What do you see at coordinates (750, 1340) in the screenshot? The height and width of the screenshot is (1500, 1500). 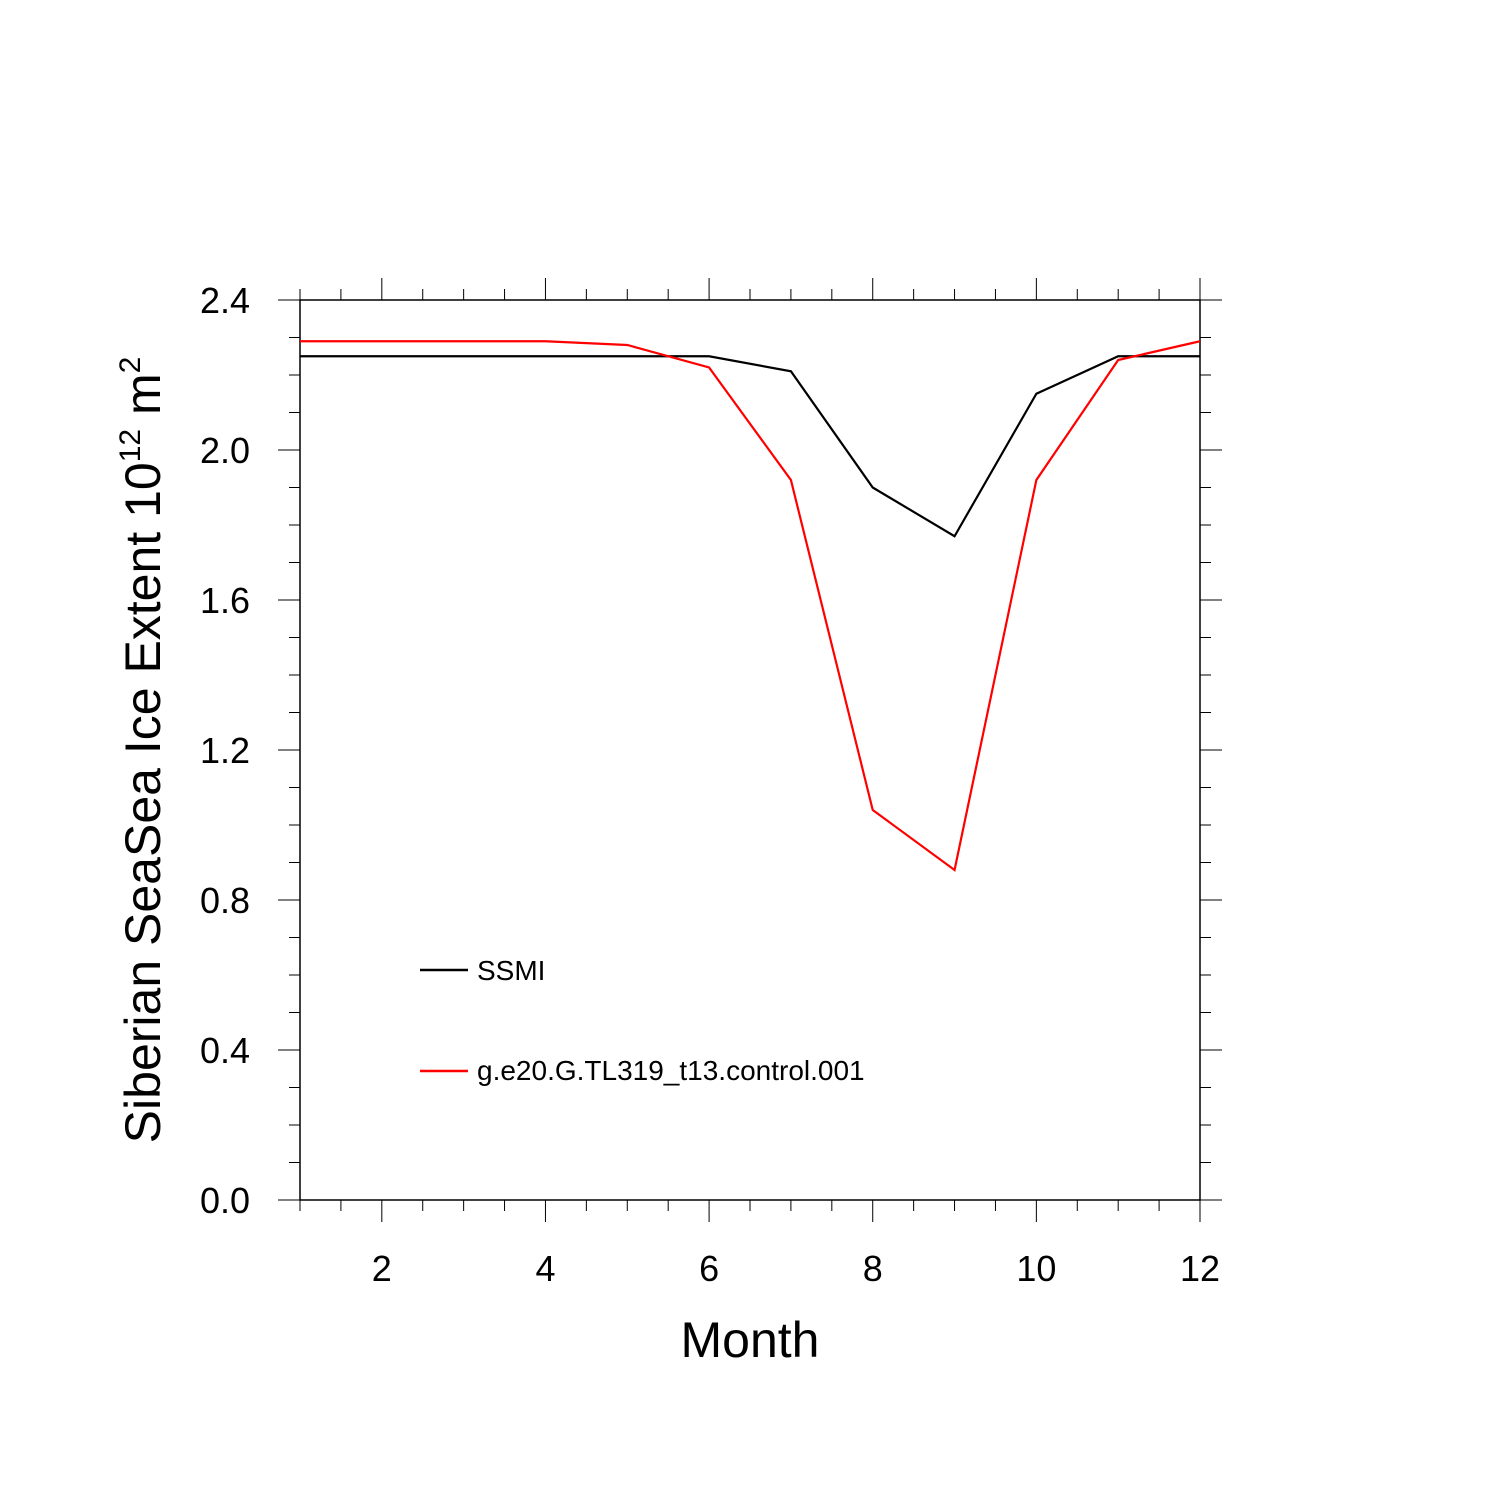 I see `x-axis-title: Month` at bounding box center [750, 1340].